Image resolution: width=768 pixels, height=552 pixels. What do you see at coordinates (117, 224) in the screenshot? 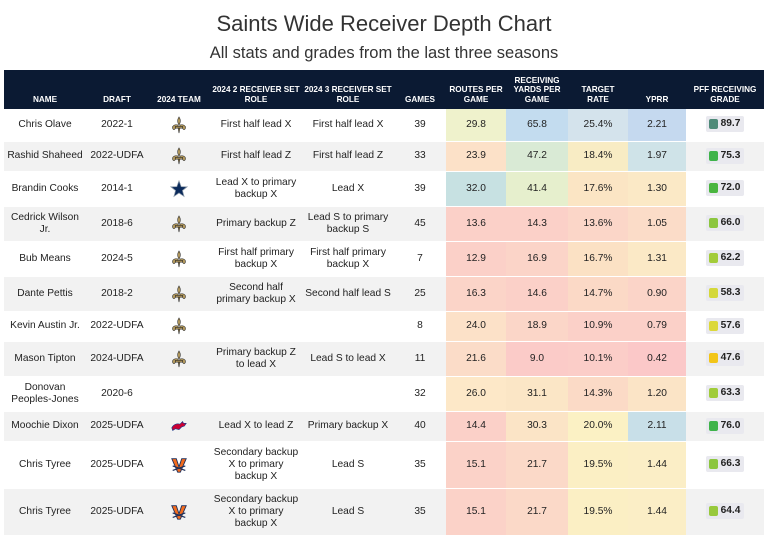
I see `draft-value: 2018-6` at bounding box center [117, 224].